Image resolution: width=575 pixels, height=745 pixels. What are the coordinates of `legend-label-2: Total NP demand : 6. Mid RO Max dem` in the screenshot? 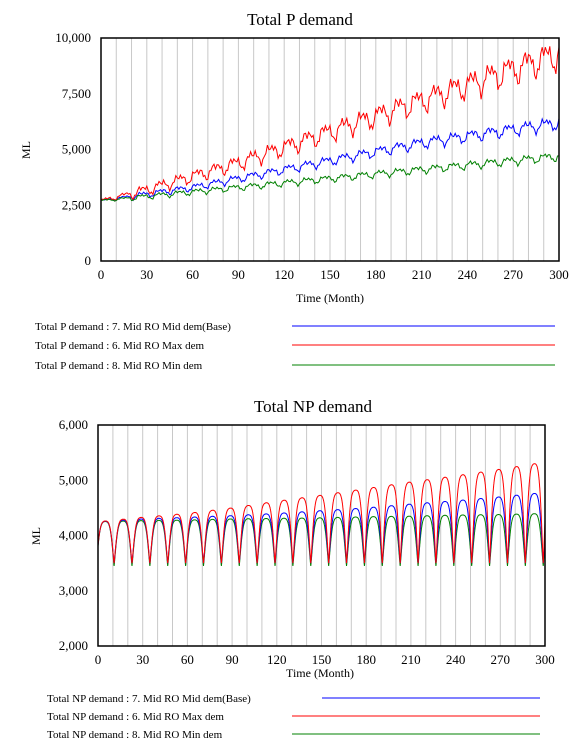 It's located at (135, 717).